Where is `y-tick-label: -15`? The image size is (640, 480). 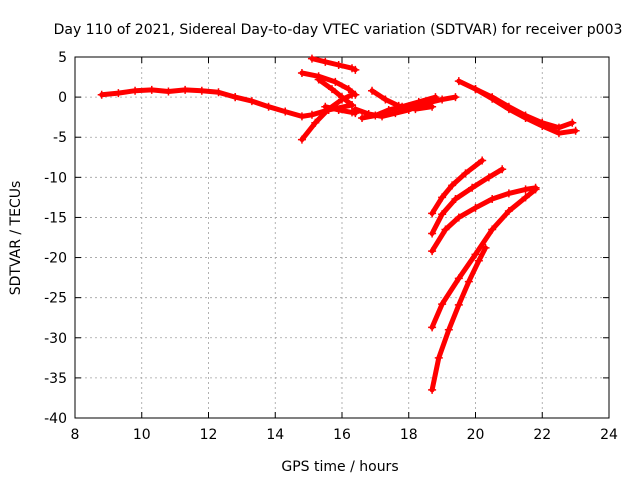
y-tick-label: -15 is located at coordinates (55, 218).